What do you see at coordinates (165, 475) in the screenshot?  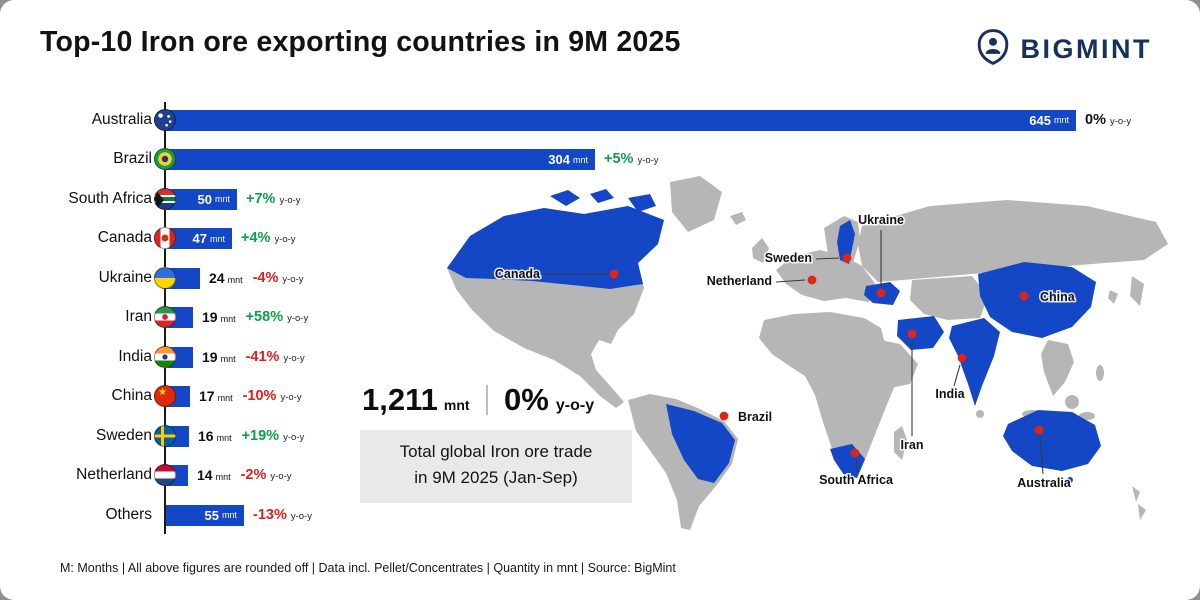 I see `flag-netherland-icon` at bounding box center [165, 475].